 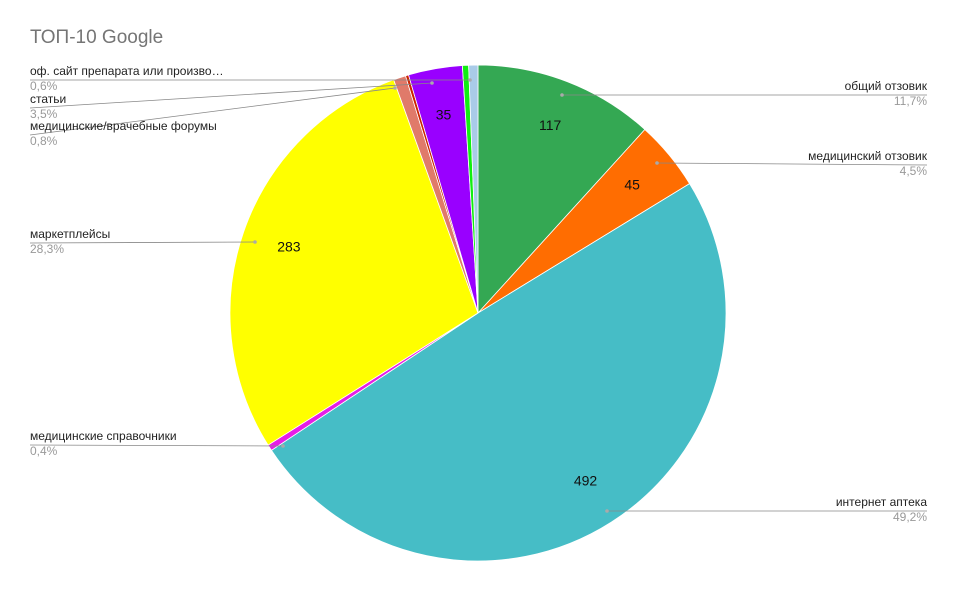 I want to click on value-label: 283, so click(x=289, y=247).